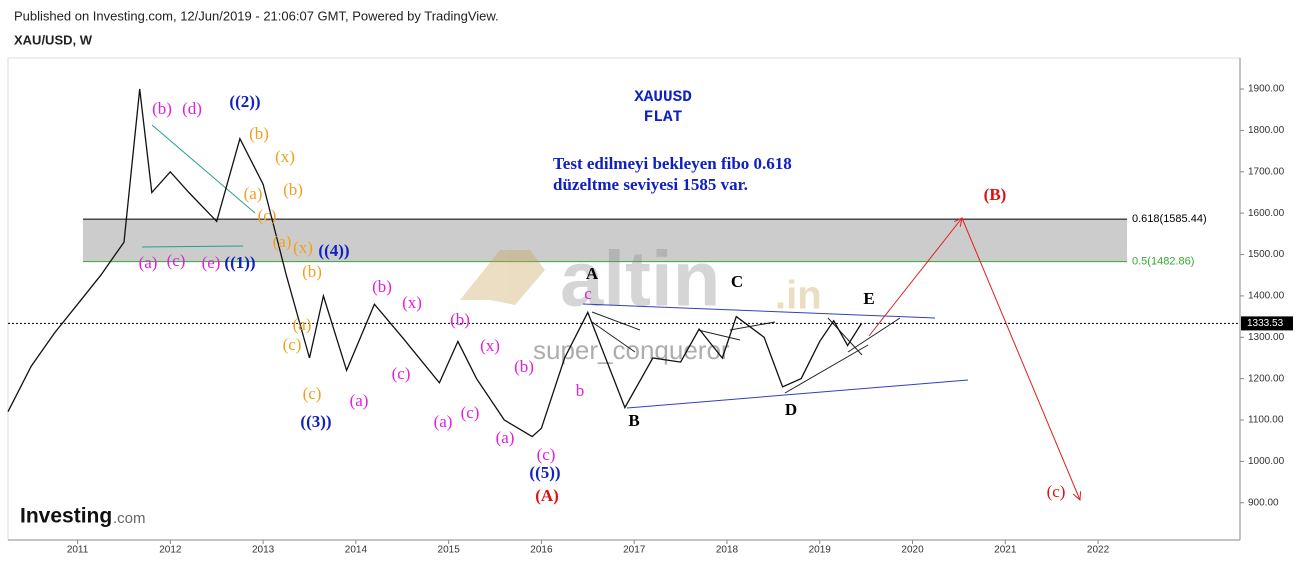  What do you see at coordinates (634, 550) in the screenshot?
I see `x-tick-label: 2017` at bounding box center [634, 550].